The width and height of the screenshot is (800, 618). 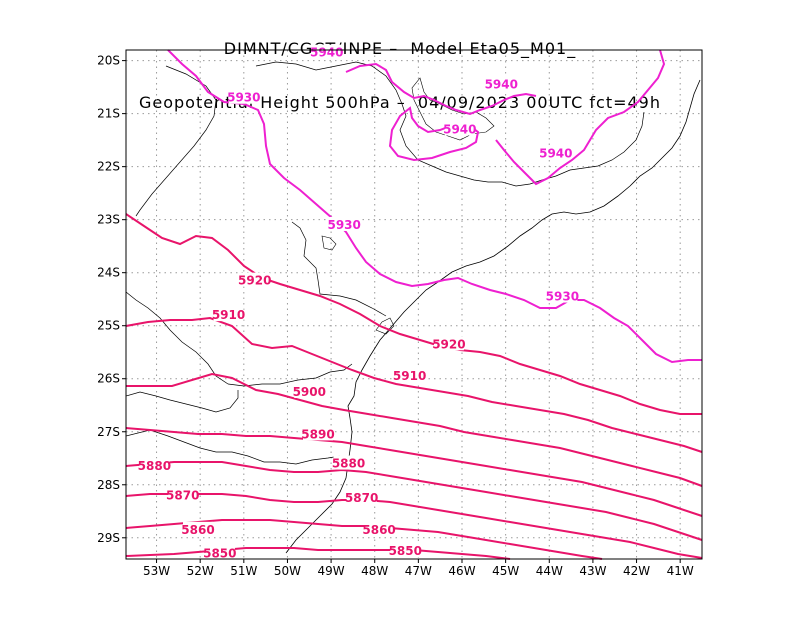 I want to click on contour-5940-east, so click(x=580, y=117).